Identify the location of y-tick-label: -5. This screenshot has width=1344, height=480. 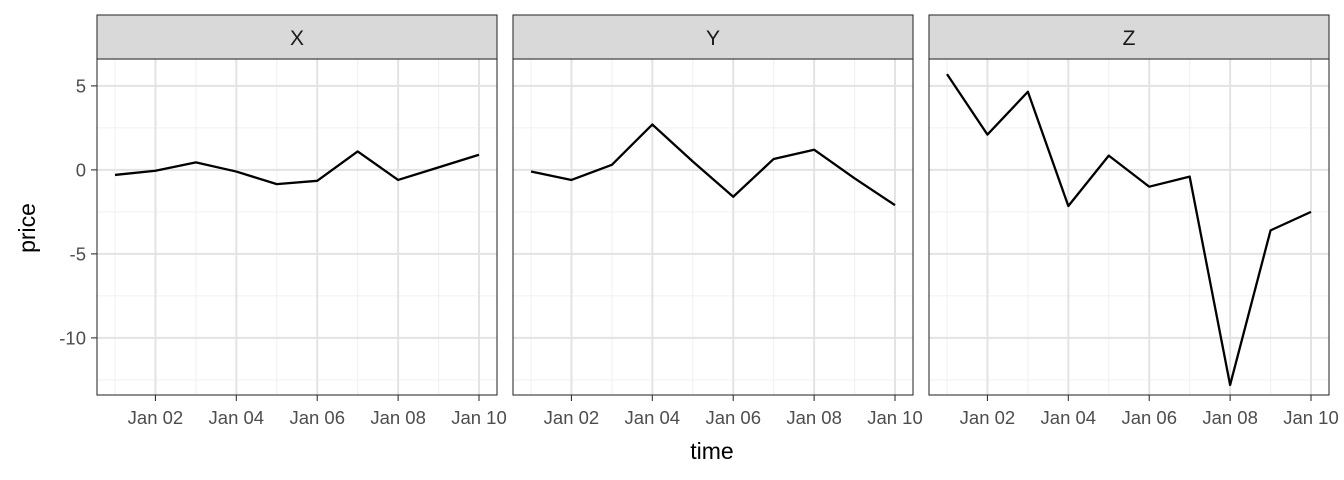
(78, 253).